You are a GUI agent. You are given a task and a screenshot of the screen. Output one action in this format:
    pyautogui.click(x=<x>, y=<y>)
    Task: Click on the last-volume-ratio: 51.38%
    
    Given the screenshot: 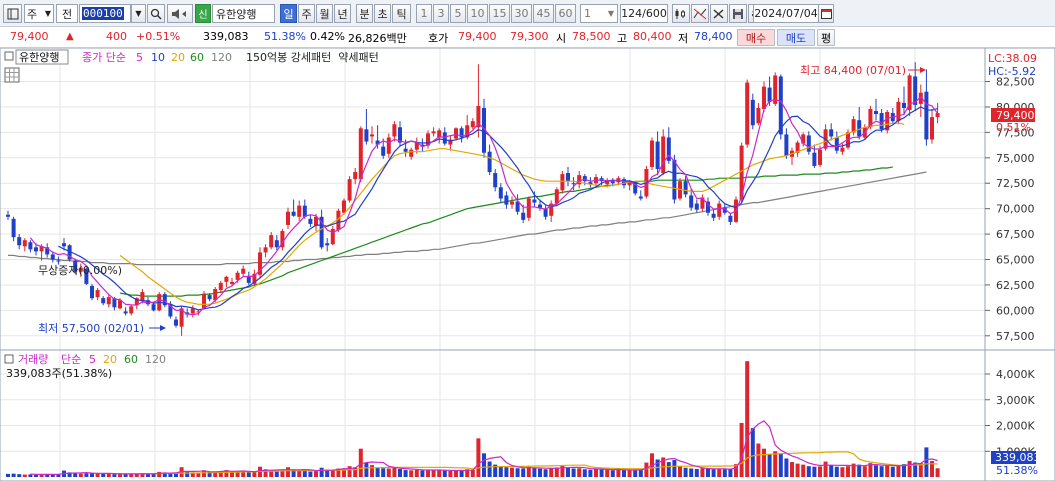 What is the action you would take?
    pyautogui.click(x=1017, y=470)
    